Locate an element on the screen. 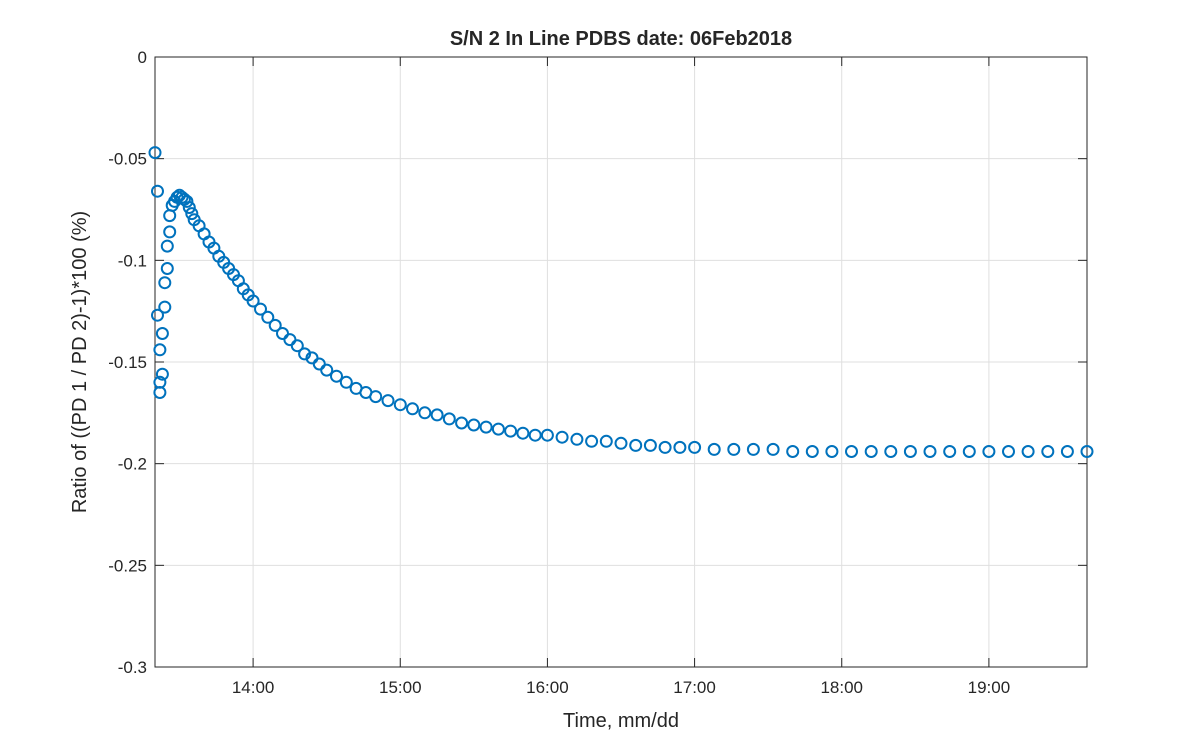 Image resolution: width=1200 pixels, height=750 pixels. x-tick-labels: 14:00 15:00 16:00 17:00 18:00 19:00 is located at coordinates (621, 687).